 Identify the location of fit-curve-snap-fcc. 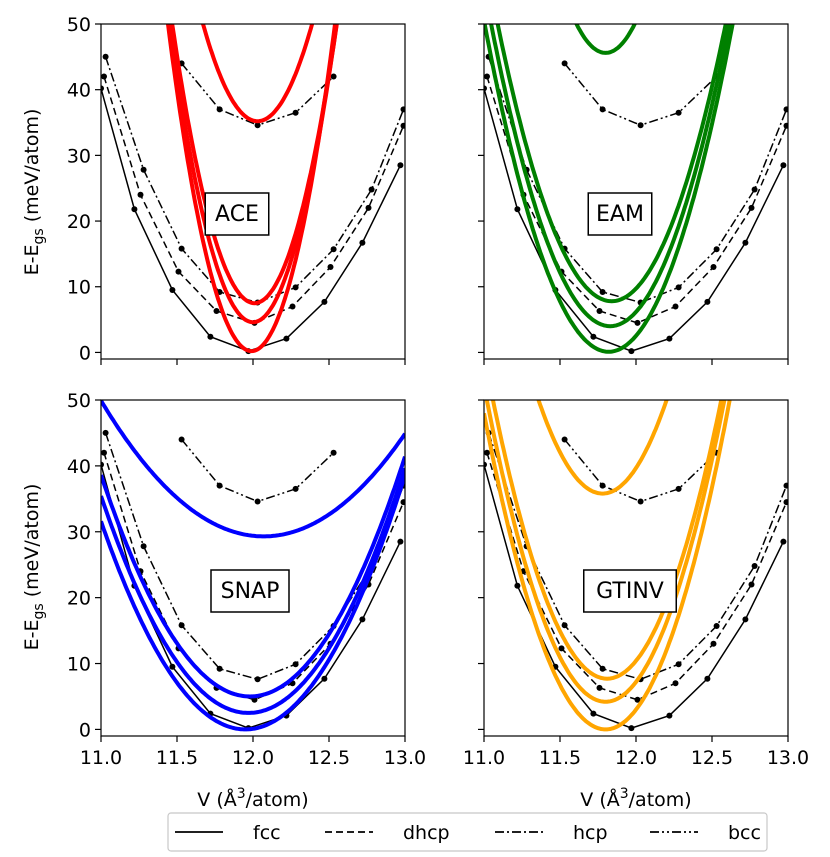
(253, 603).